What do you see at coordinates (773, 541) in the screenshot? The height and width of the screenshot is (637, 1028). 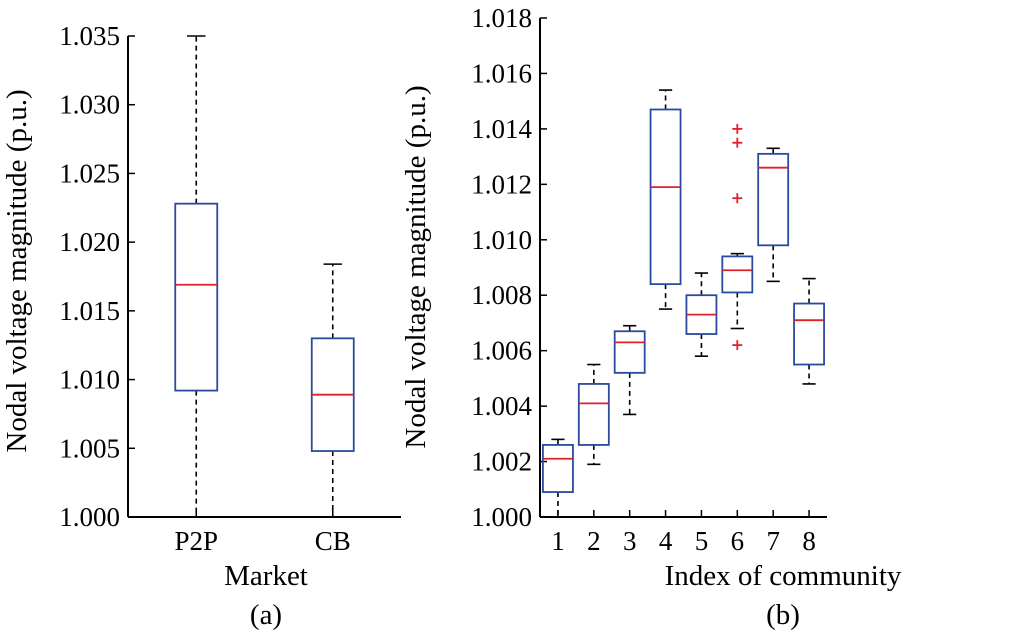 I see `panel-b-x-tick-label: 7` at bounding box center [773, 541].